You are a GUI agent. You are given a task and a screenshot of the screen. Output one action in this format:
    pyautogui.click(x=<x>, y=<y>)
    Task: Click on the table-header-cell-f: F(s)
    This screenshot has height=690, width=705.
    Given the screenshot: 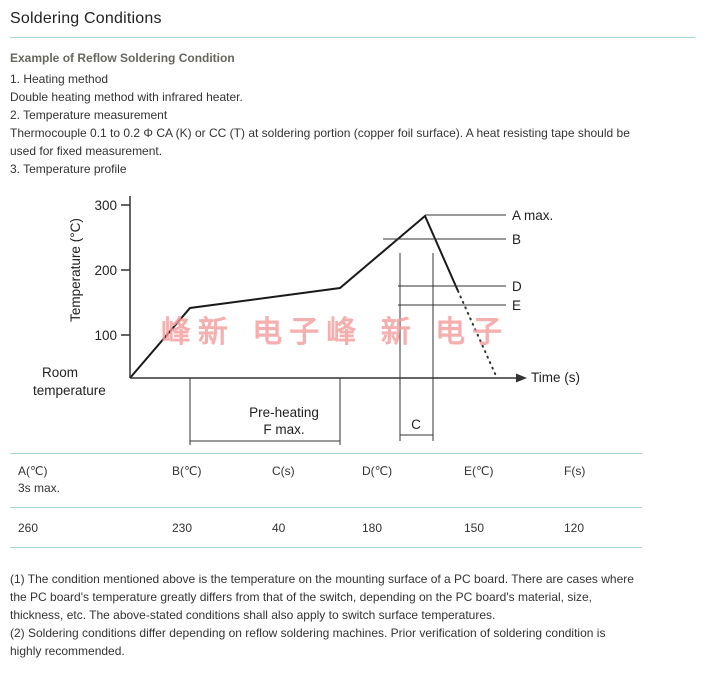 What is the action you would take?
    pyautogui.click(x=575, y=471)
    